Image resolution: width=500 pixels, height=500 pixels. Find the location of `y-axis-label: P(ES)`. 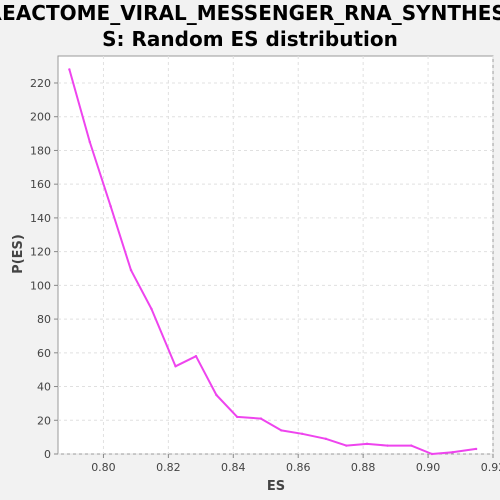

y-axis-label: P(ES) is located at coordinates (18, 254).